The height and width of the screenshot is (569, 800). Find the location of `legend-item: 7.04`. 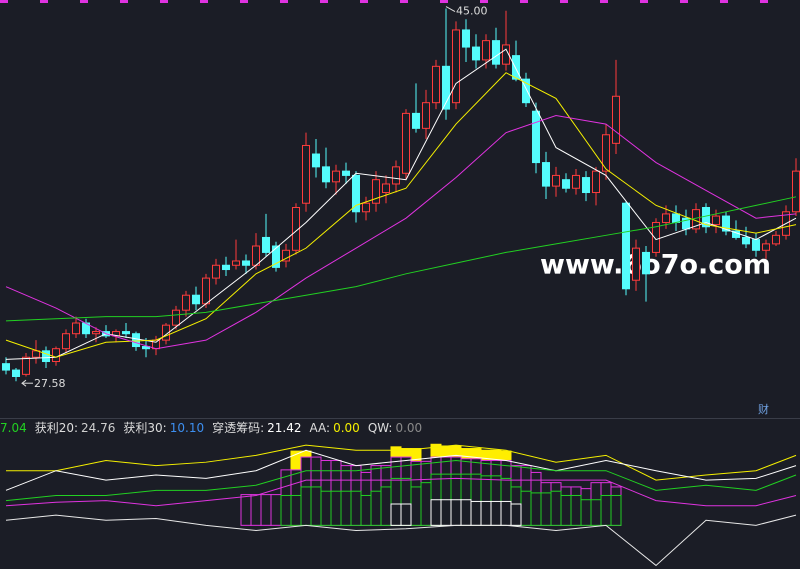

legend-item: 7.04 is located at coordinates (13, 428).